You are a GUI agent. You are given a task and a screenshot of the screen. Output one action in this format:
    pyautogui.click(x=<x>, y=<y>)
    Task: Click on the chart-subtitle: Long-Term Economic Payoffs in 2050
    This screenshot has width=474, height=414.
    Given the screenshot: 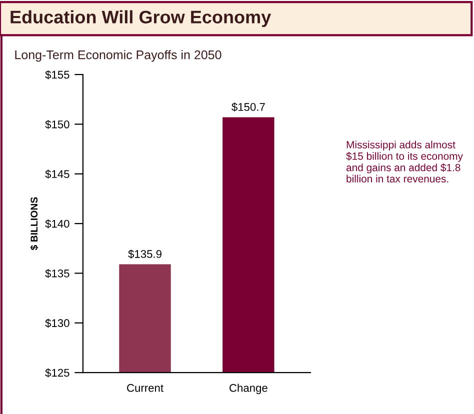 What is the action you would take?
    pyautogui.click(x=118, y=56)
    